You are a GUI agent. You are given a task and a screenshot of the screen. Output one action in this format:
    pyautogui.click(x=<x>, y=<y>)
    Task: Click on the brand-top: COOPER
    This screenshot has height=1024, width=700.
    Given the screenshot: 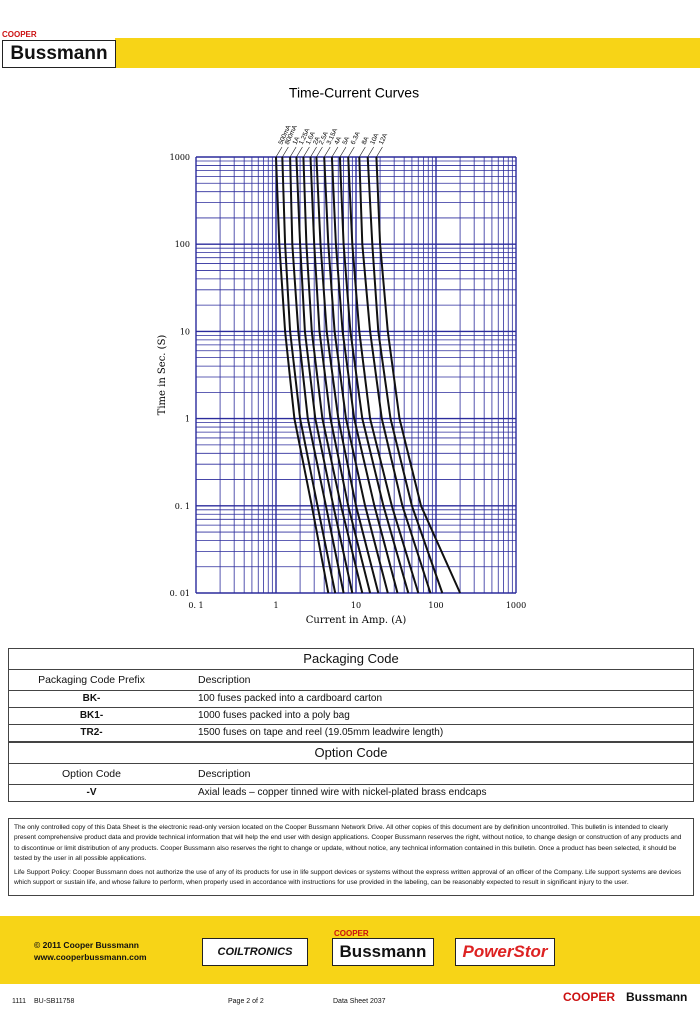 What is the action you would take?
    pyautogui.click(x=19, y=34)
    